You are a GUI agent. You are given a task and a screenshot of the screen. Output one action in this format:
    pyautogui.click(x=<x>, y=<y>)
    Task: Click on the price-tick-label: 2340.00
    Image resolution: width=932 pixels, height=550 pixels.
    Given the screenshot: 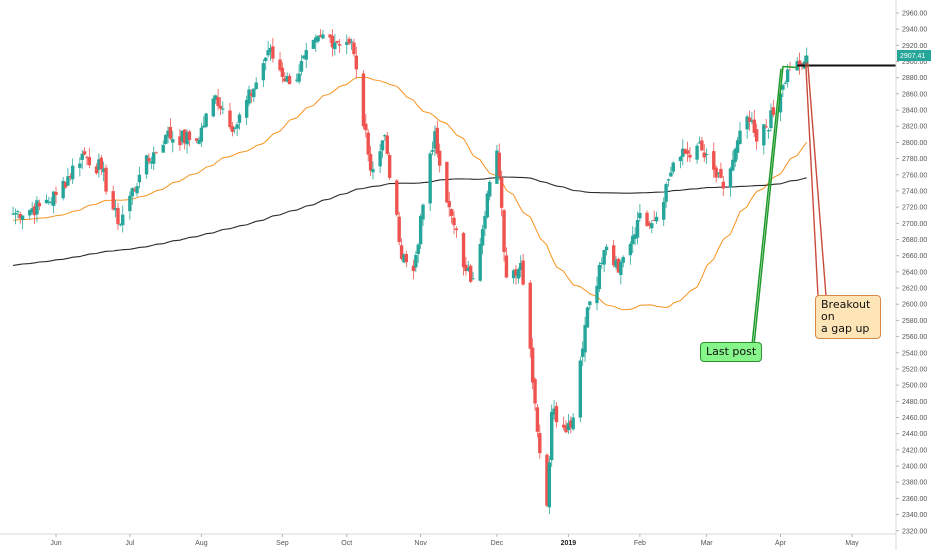 What is the action you would take?
    pyautogui.click(x=914, y=515)
    